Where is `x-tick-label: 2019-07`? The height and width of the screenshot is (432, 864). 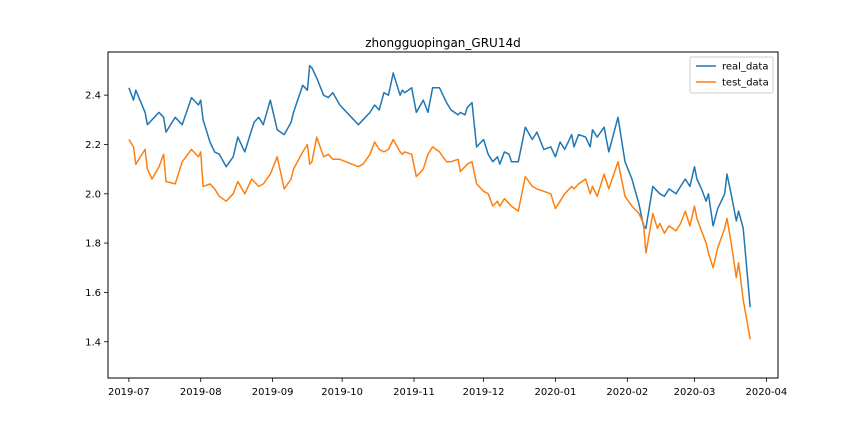
x-tick-label: 2019-07 is located at coordinates (129, 392).